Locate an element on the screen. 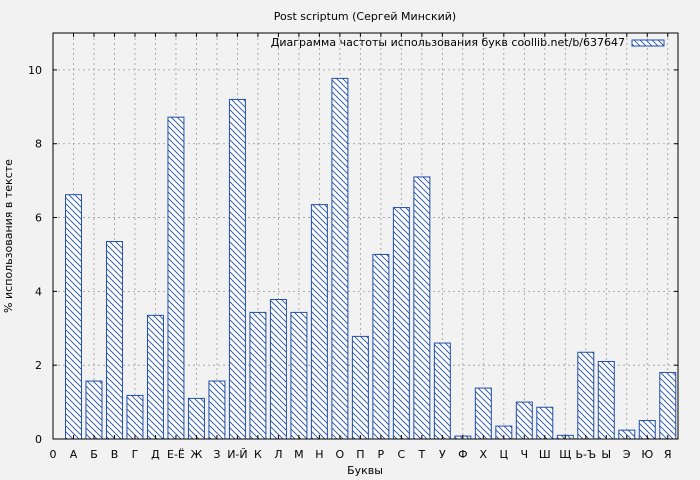  x-tick-label: Ц is located at coordinates (504, 454).